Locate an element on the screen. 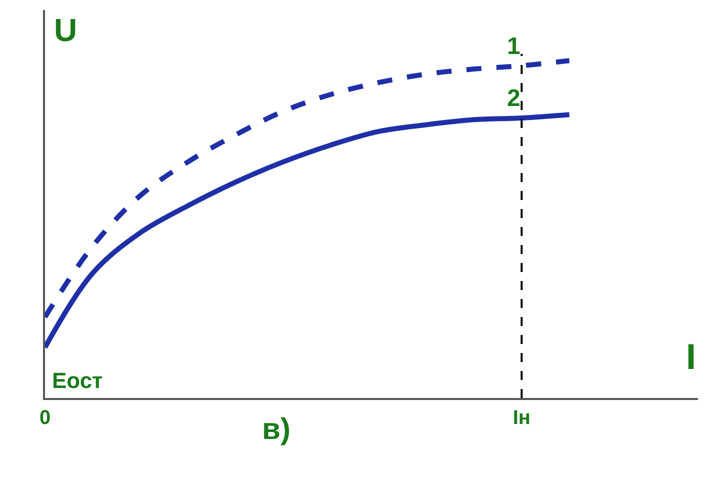 The width and height of the screenshot is (708, 478). series-label: 1 is located at coordinates (513, 46).